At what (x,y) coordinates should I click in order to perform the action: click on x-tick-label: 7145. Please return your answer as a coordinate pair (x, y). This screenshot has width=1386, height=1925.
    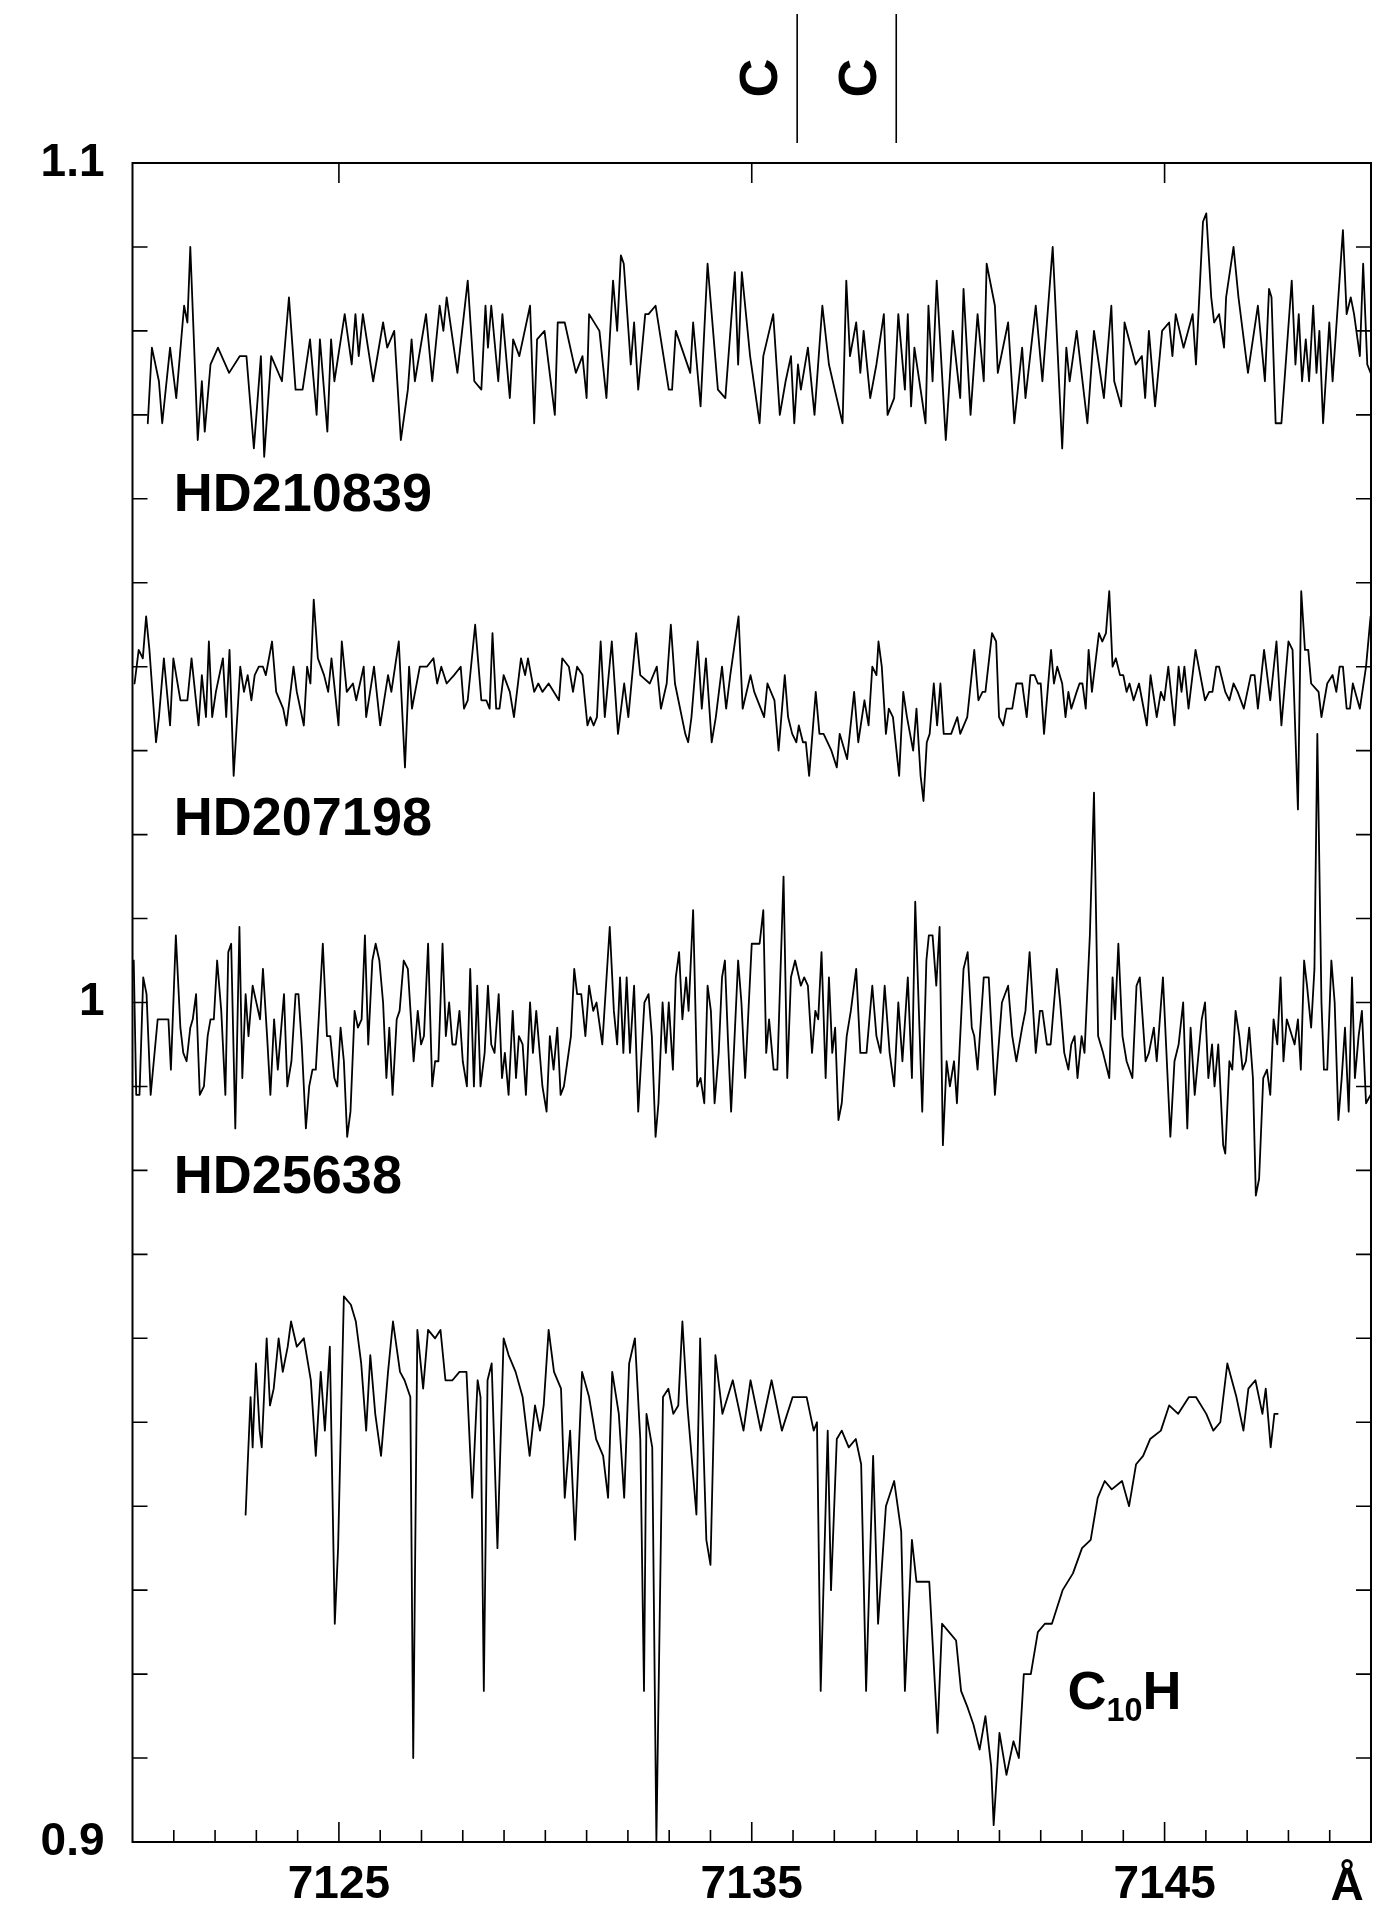
    Looking at the image, I should click on (1164, 1882).